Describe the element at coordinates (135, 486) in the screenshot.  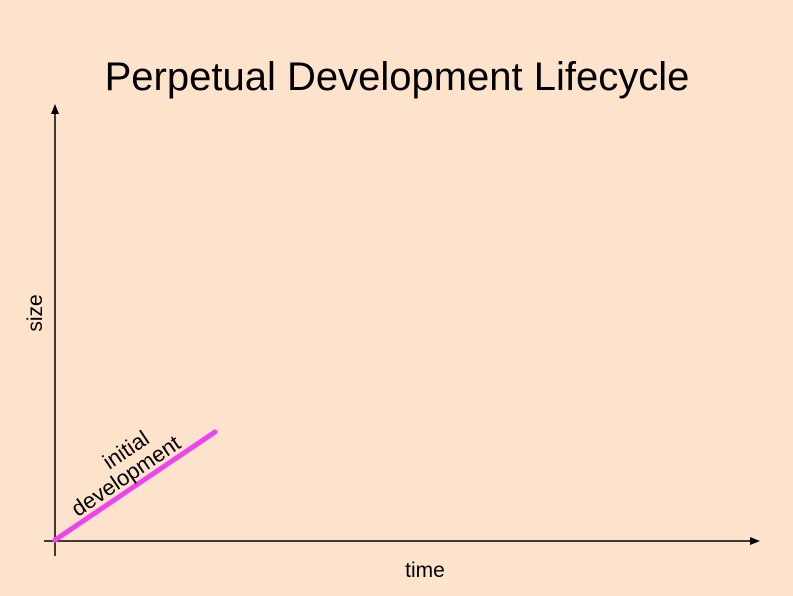
I see `growth-line` at that location.